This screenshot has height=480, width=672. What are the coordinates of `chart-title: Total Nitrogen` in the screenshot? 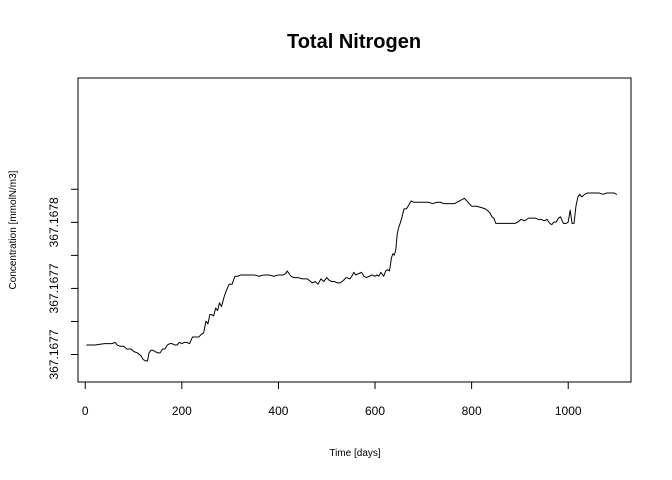 It's located at (354, 42).